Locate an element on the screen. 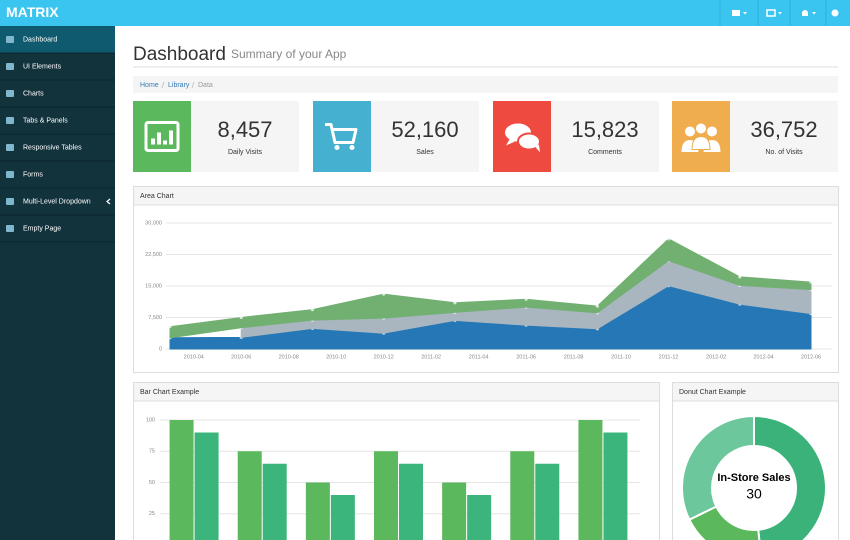  donut-hole is located at coordinates (754, 488).